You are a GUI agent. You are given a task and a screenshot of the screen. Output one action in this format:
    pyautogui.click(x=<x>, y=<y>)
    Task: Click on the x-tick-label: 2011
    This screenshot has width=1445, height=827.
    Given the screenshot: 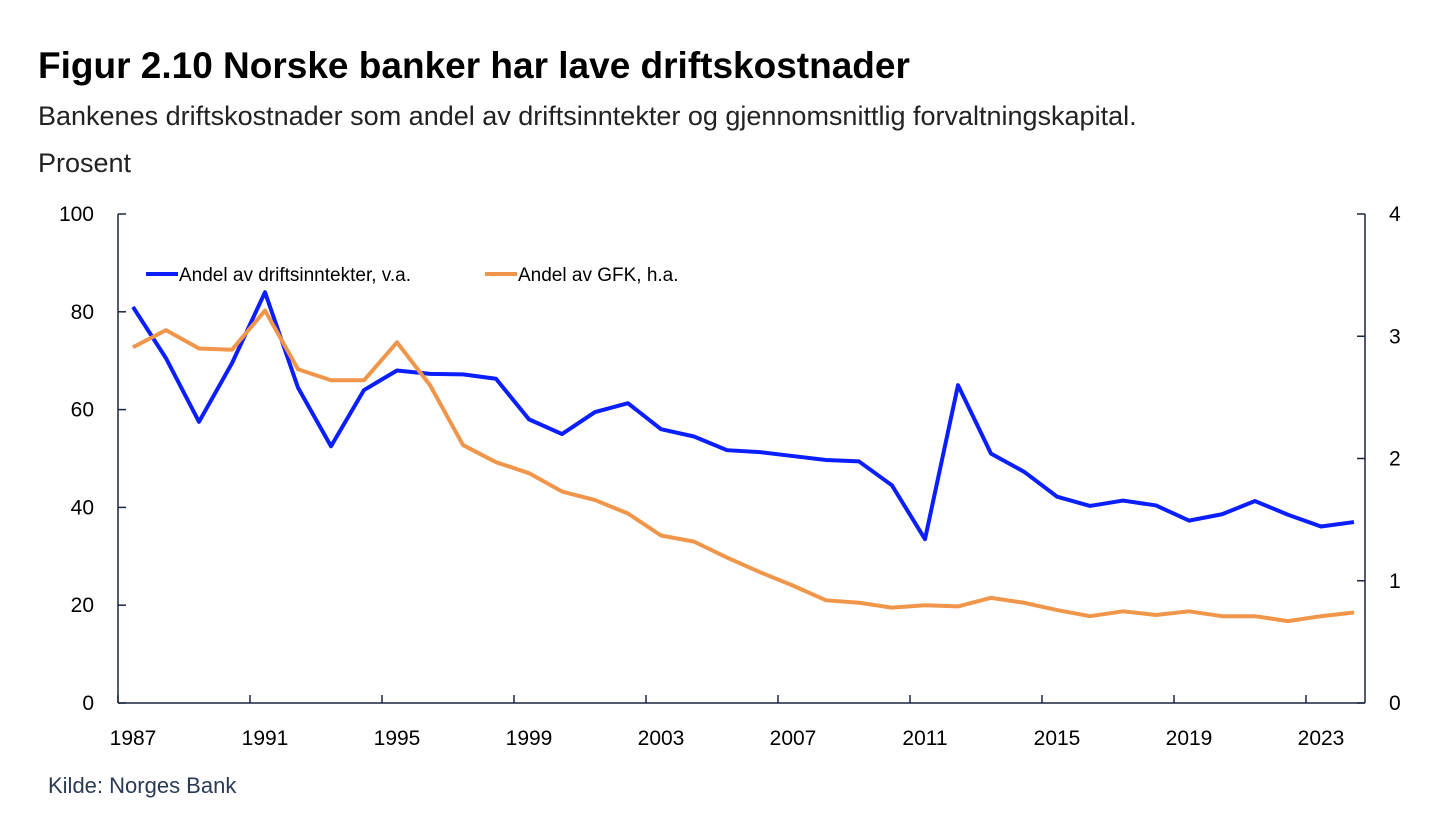 What is the action you would take?
    pyautogui.click(x=924, y=738)
    